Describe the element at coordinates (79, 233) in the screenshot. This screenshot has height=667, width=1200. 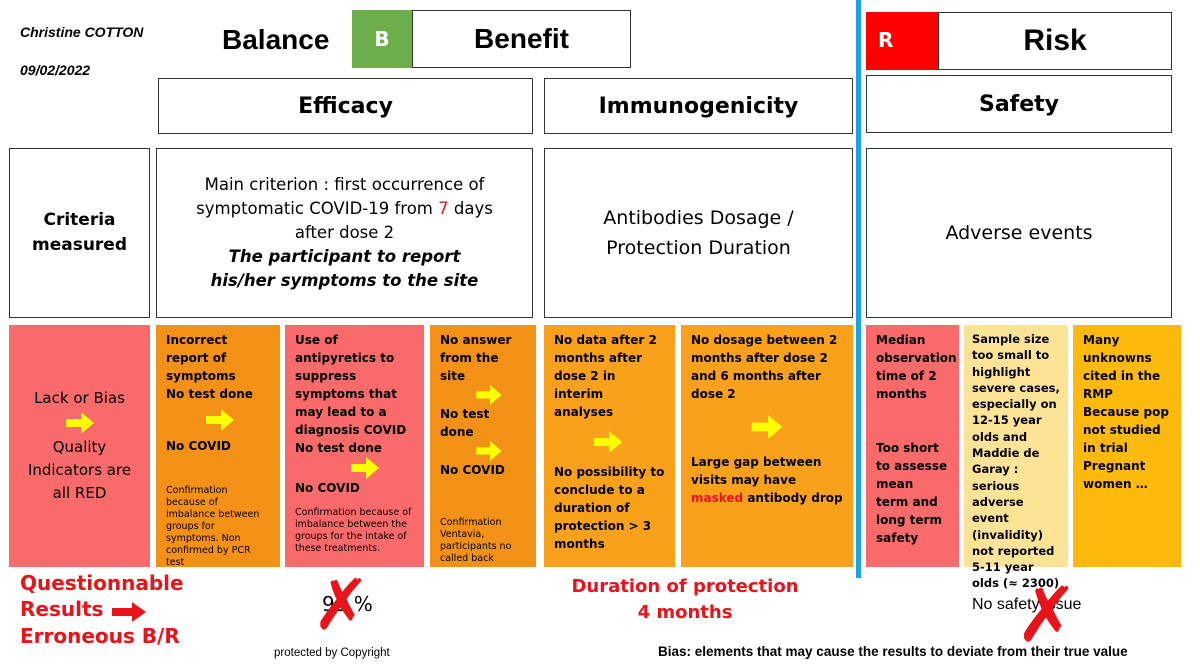
I see `criteria-measured-label: Criteria measured` at that location.